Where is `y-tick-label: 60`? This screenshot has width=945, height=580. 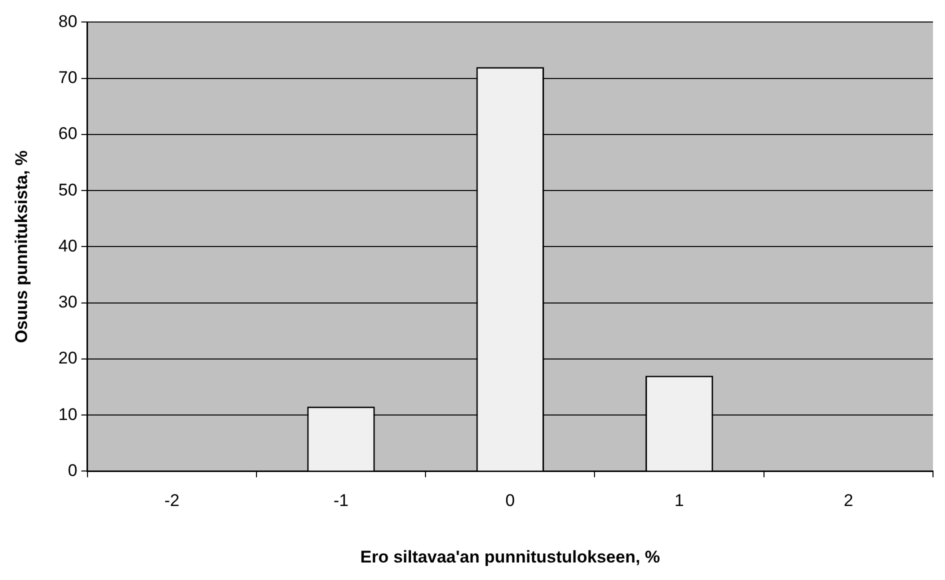 y-tick-label: 60 is located at coordinates (68, 134).